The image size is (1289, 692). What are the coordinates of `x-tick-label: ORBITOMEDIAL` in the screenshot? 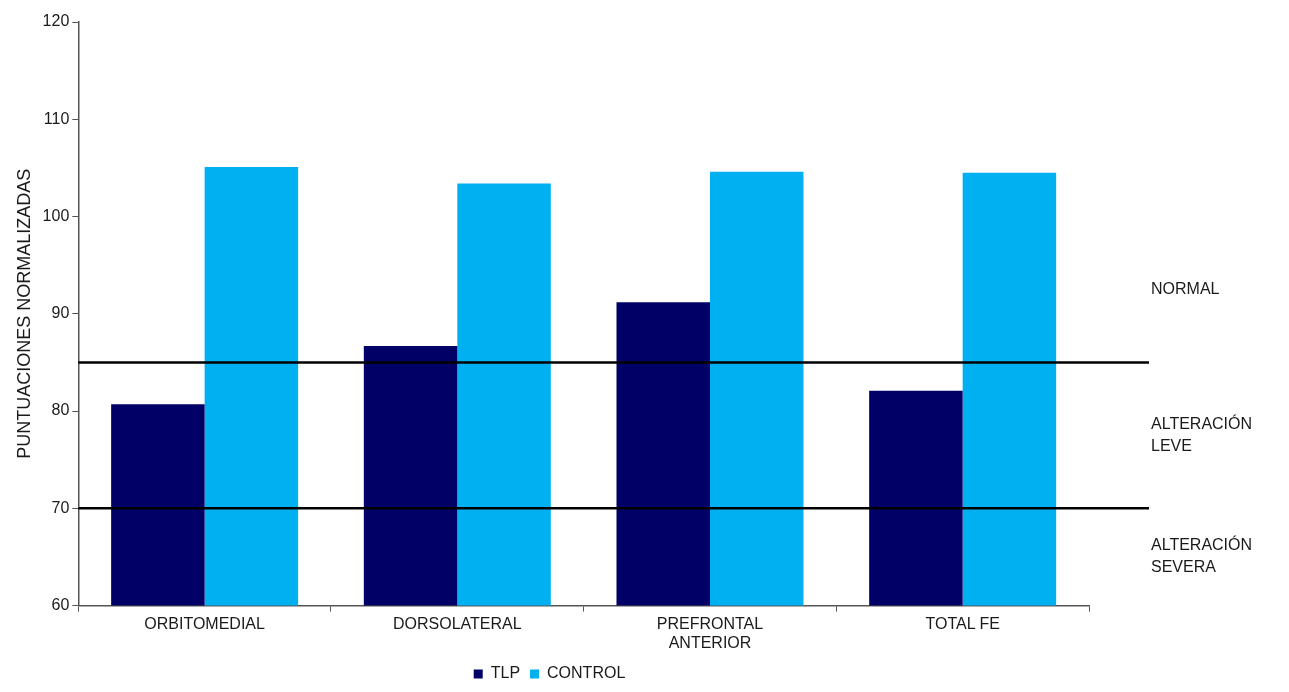 It's located at (205, 623).